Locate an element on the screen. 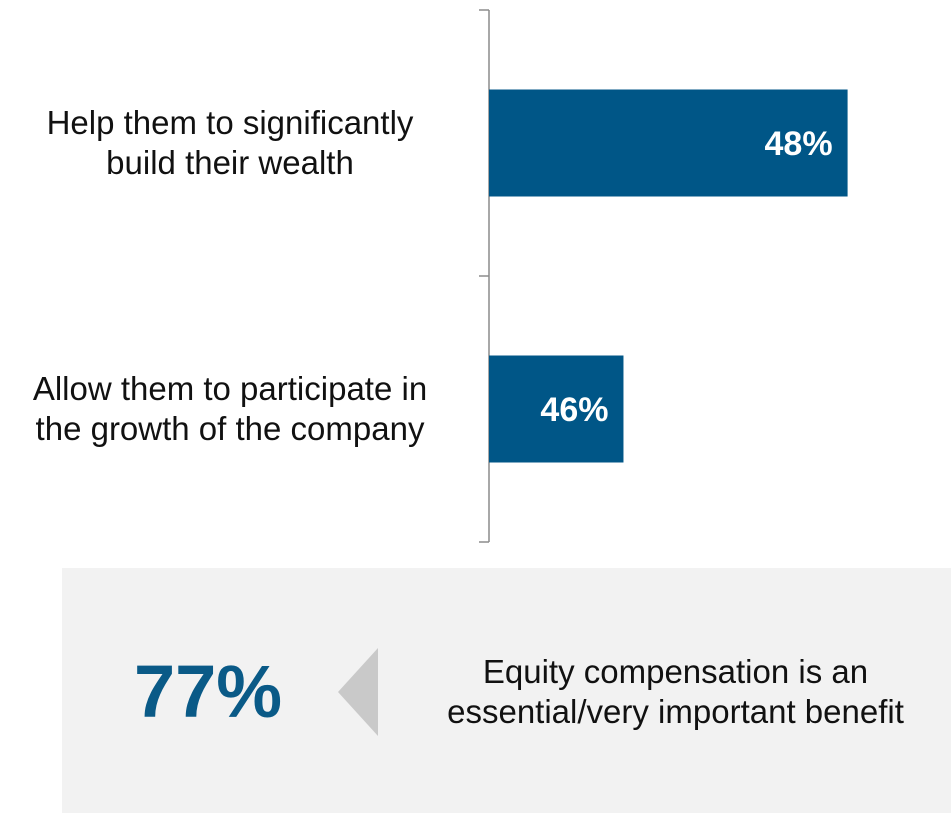  bar-value-label: 46% is located at coordinates (574, 410).